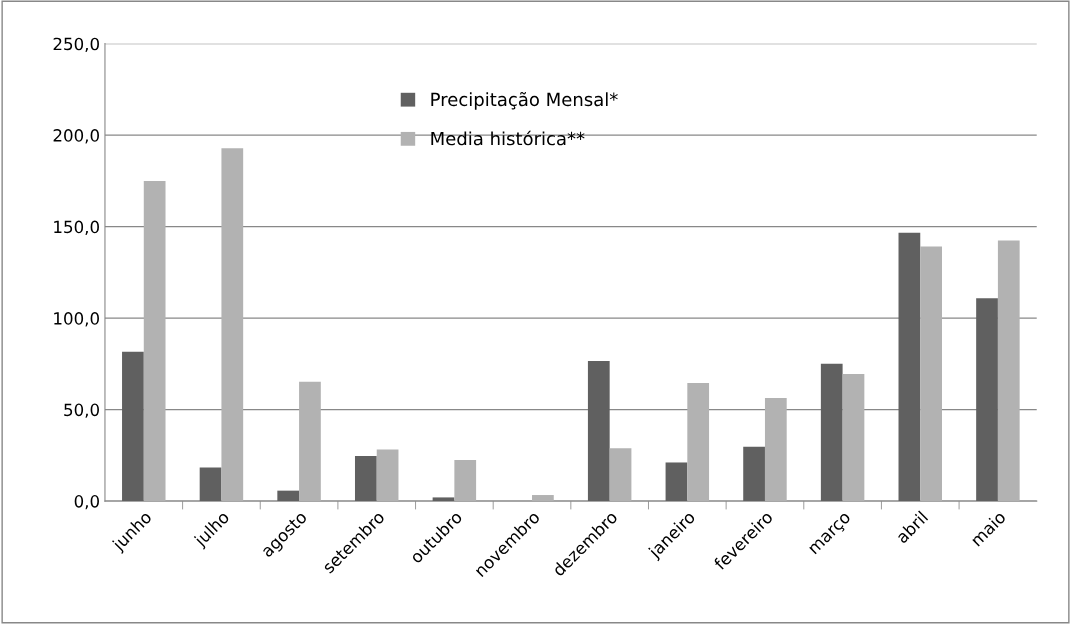  What do you see at coordinates (76, 136) in the screenshot?
I see `y-tick-label: 200,0` at bounding box center [76, 136].